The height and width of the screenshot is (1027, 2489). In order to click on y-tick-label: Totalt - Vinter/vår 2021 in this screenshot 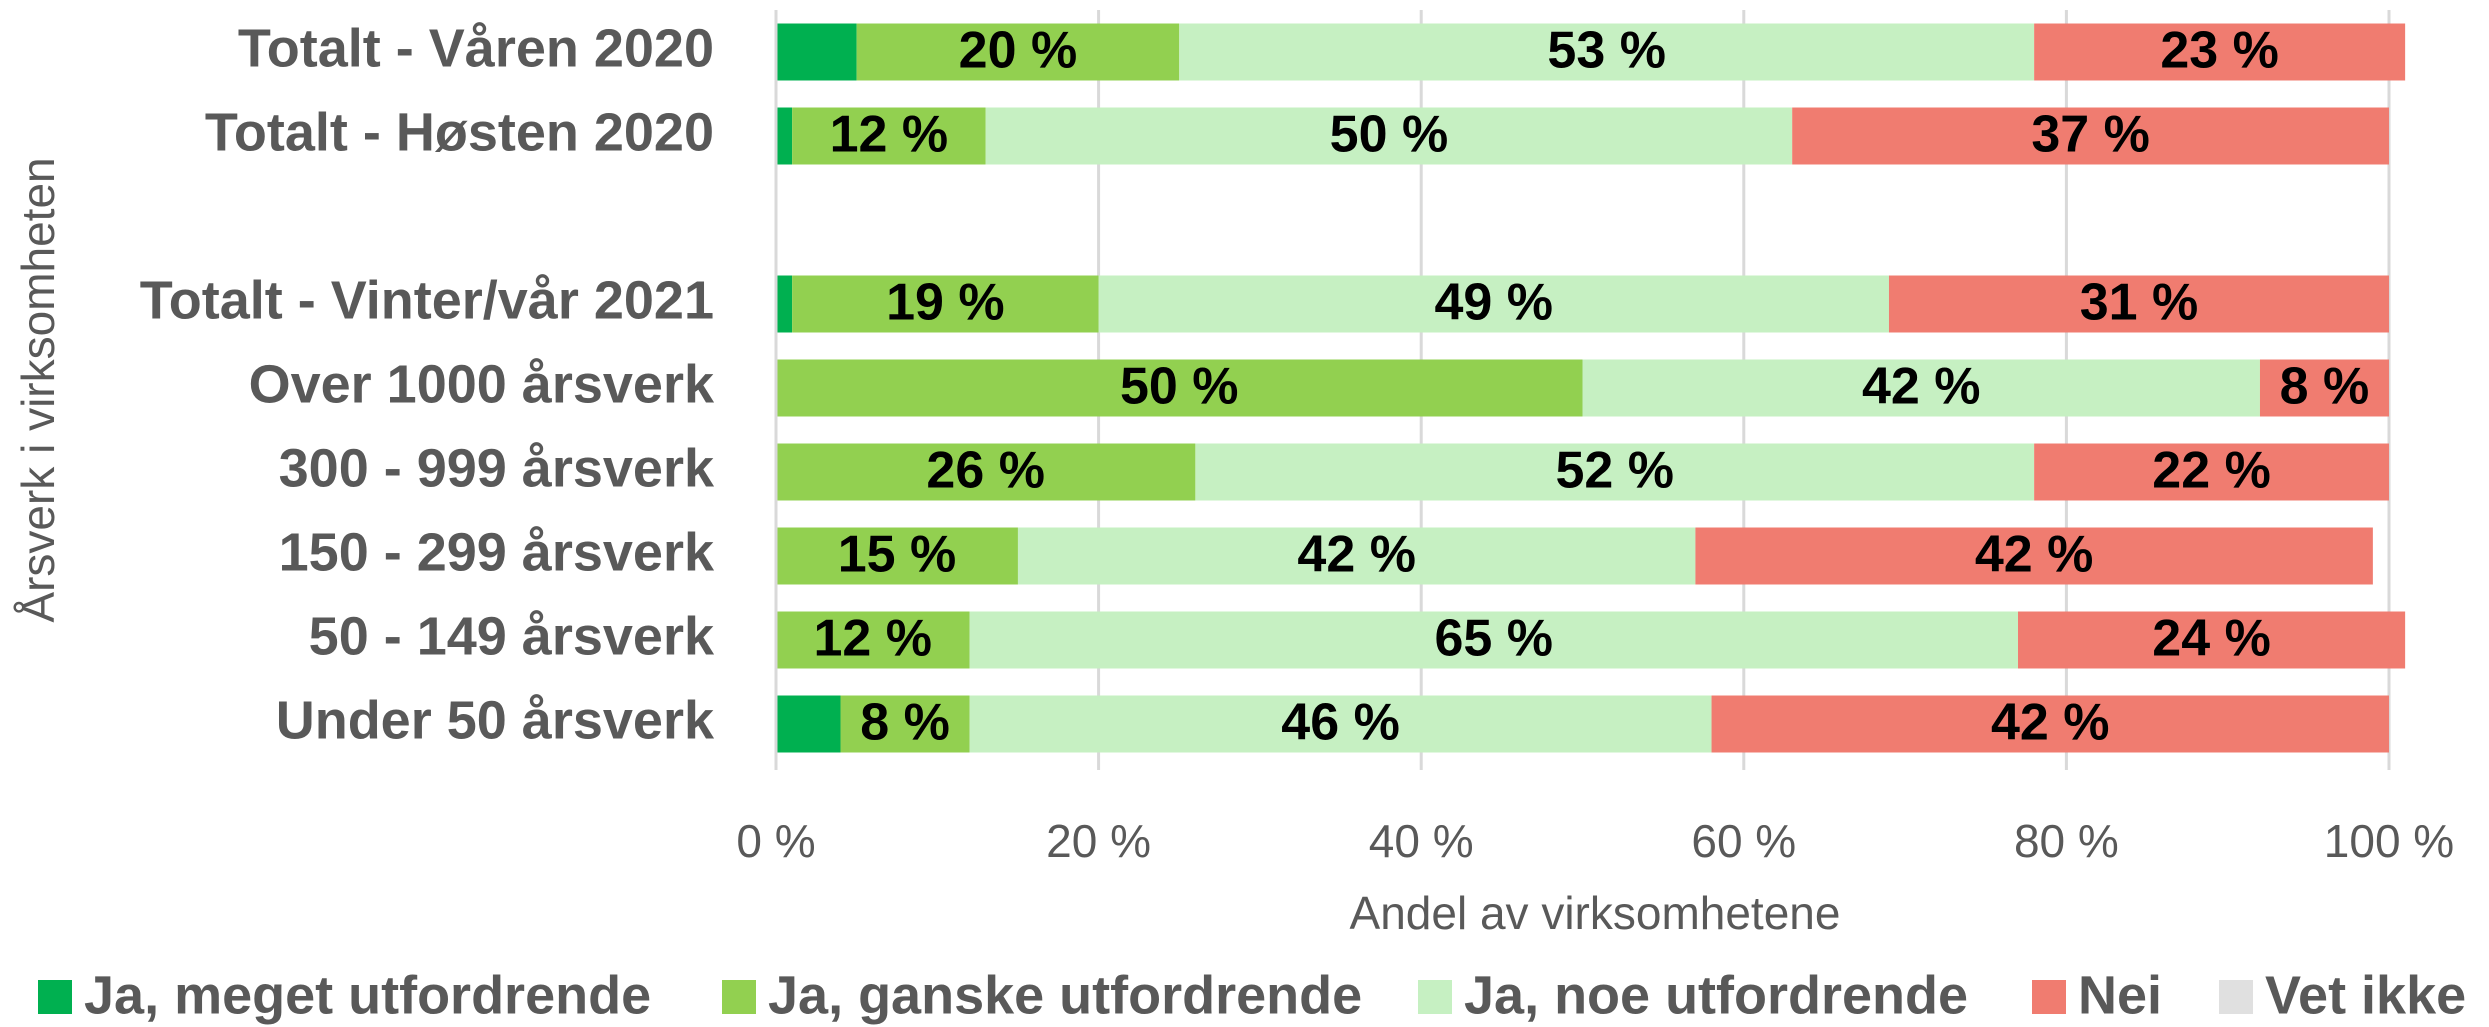, I will do `click(427, 300)`.